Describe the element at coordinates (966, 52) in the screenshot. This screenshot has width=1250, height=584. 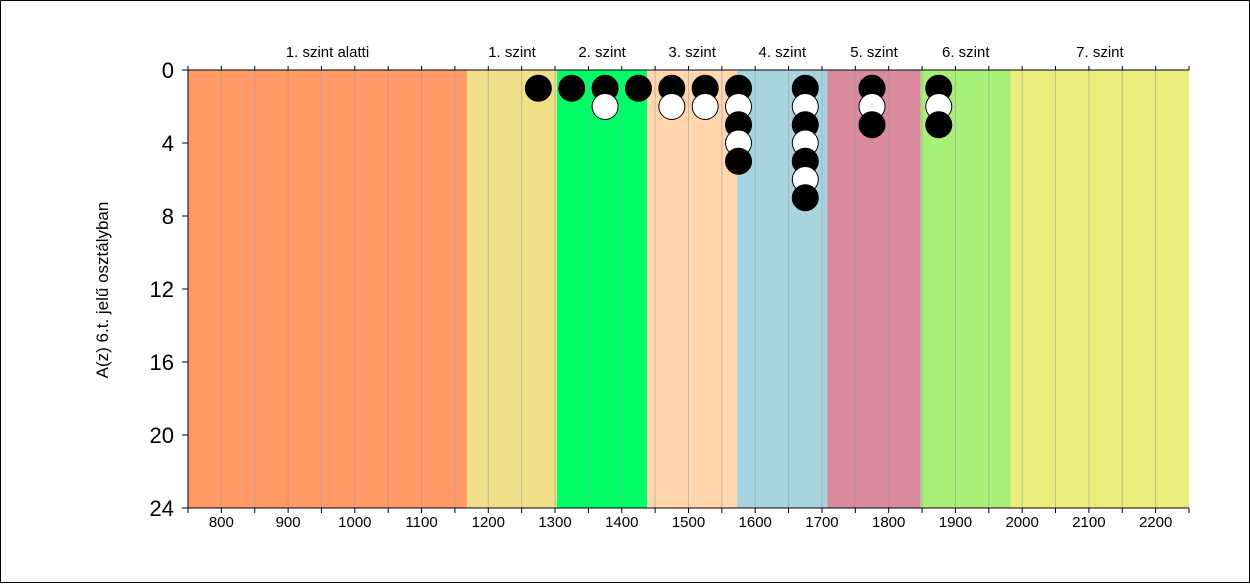
I see `band-label-6: 6. szint` at that location.